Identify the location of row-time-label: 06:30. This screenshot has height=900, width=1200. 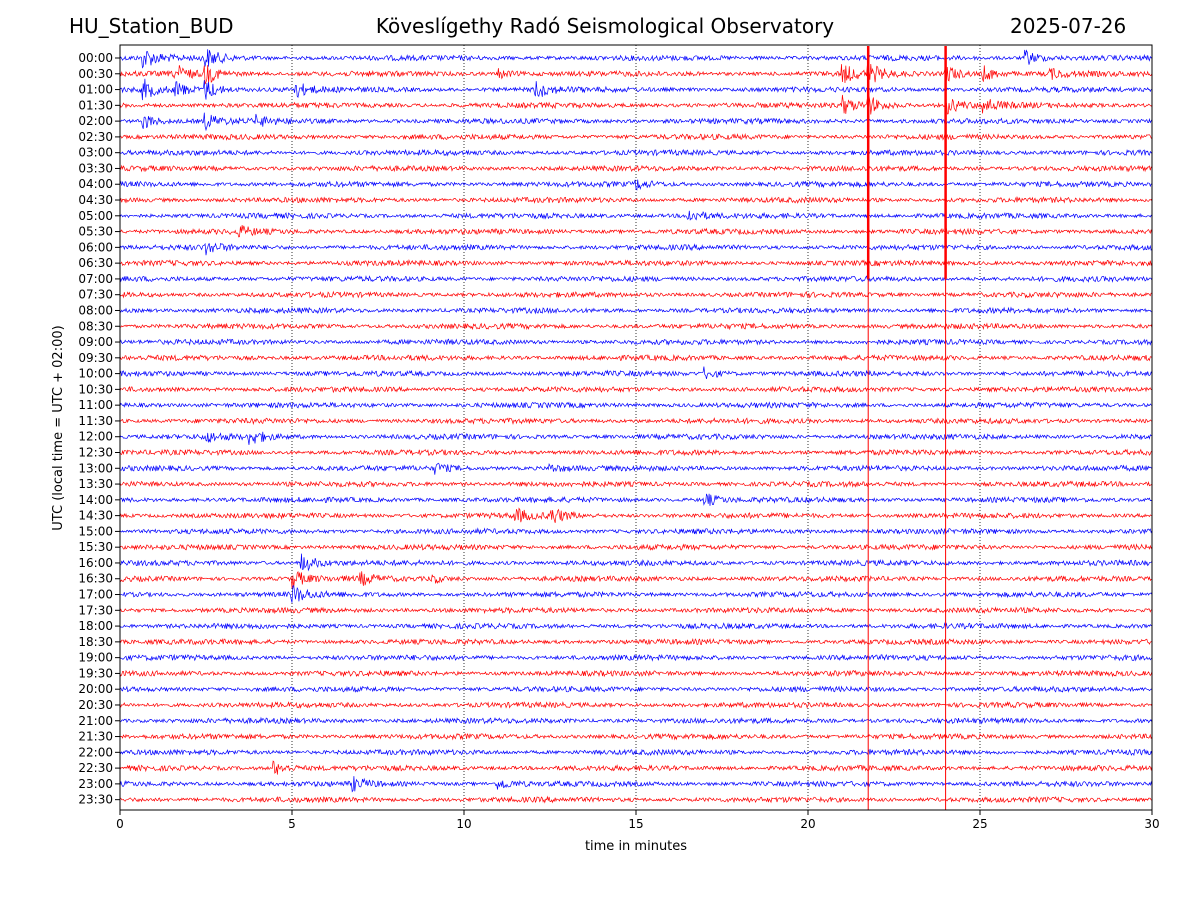
(95, 263).